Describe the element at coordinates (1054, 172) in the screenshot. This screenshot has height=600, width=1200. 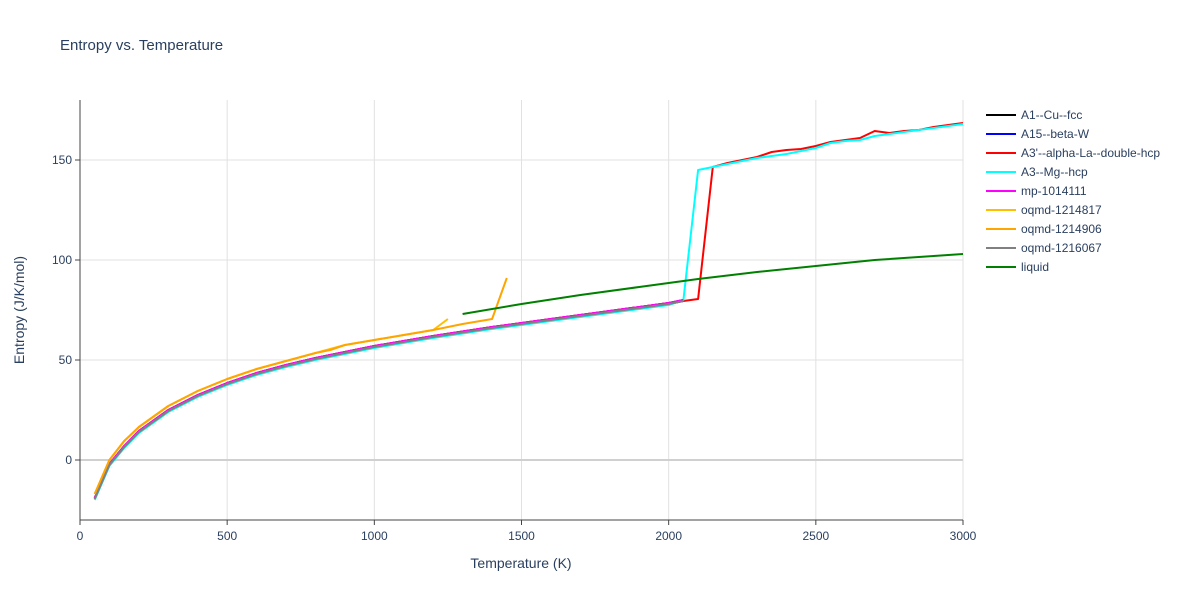
I see `legend-label: A3--Mg--hcp` at that location.